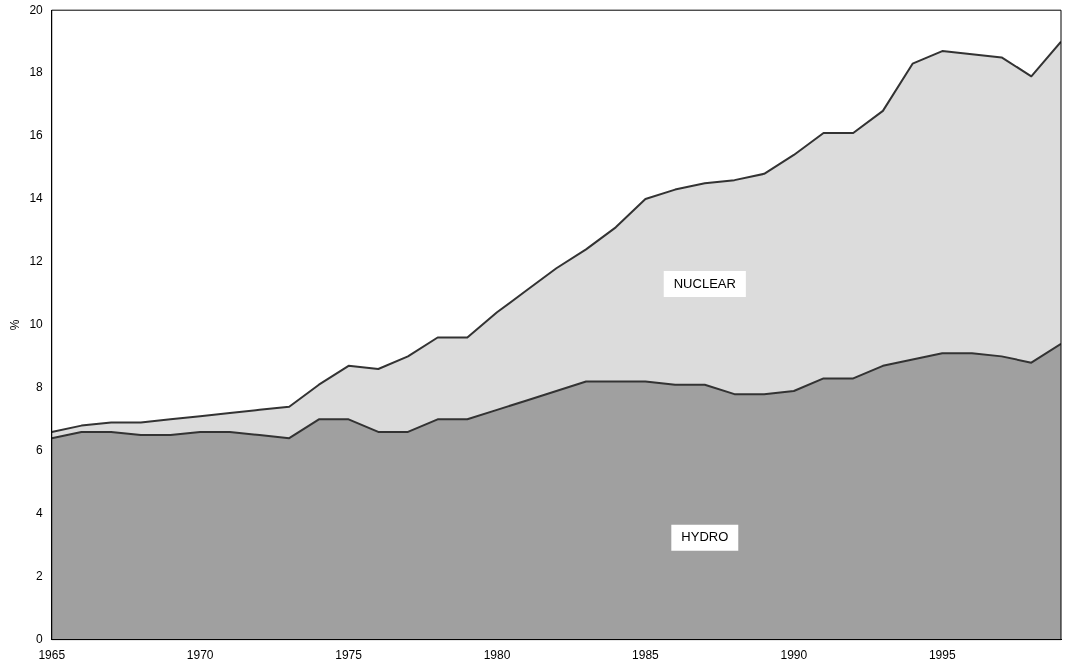  I want to click on x-tick-label: 1980, so click(497, 655).